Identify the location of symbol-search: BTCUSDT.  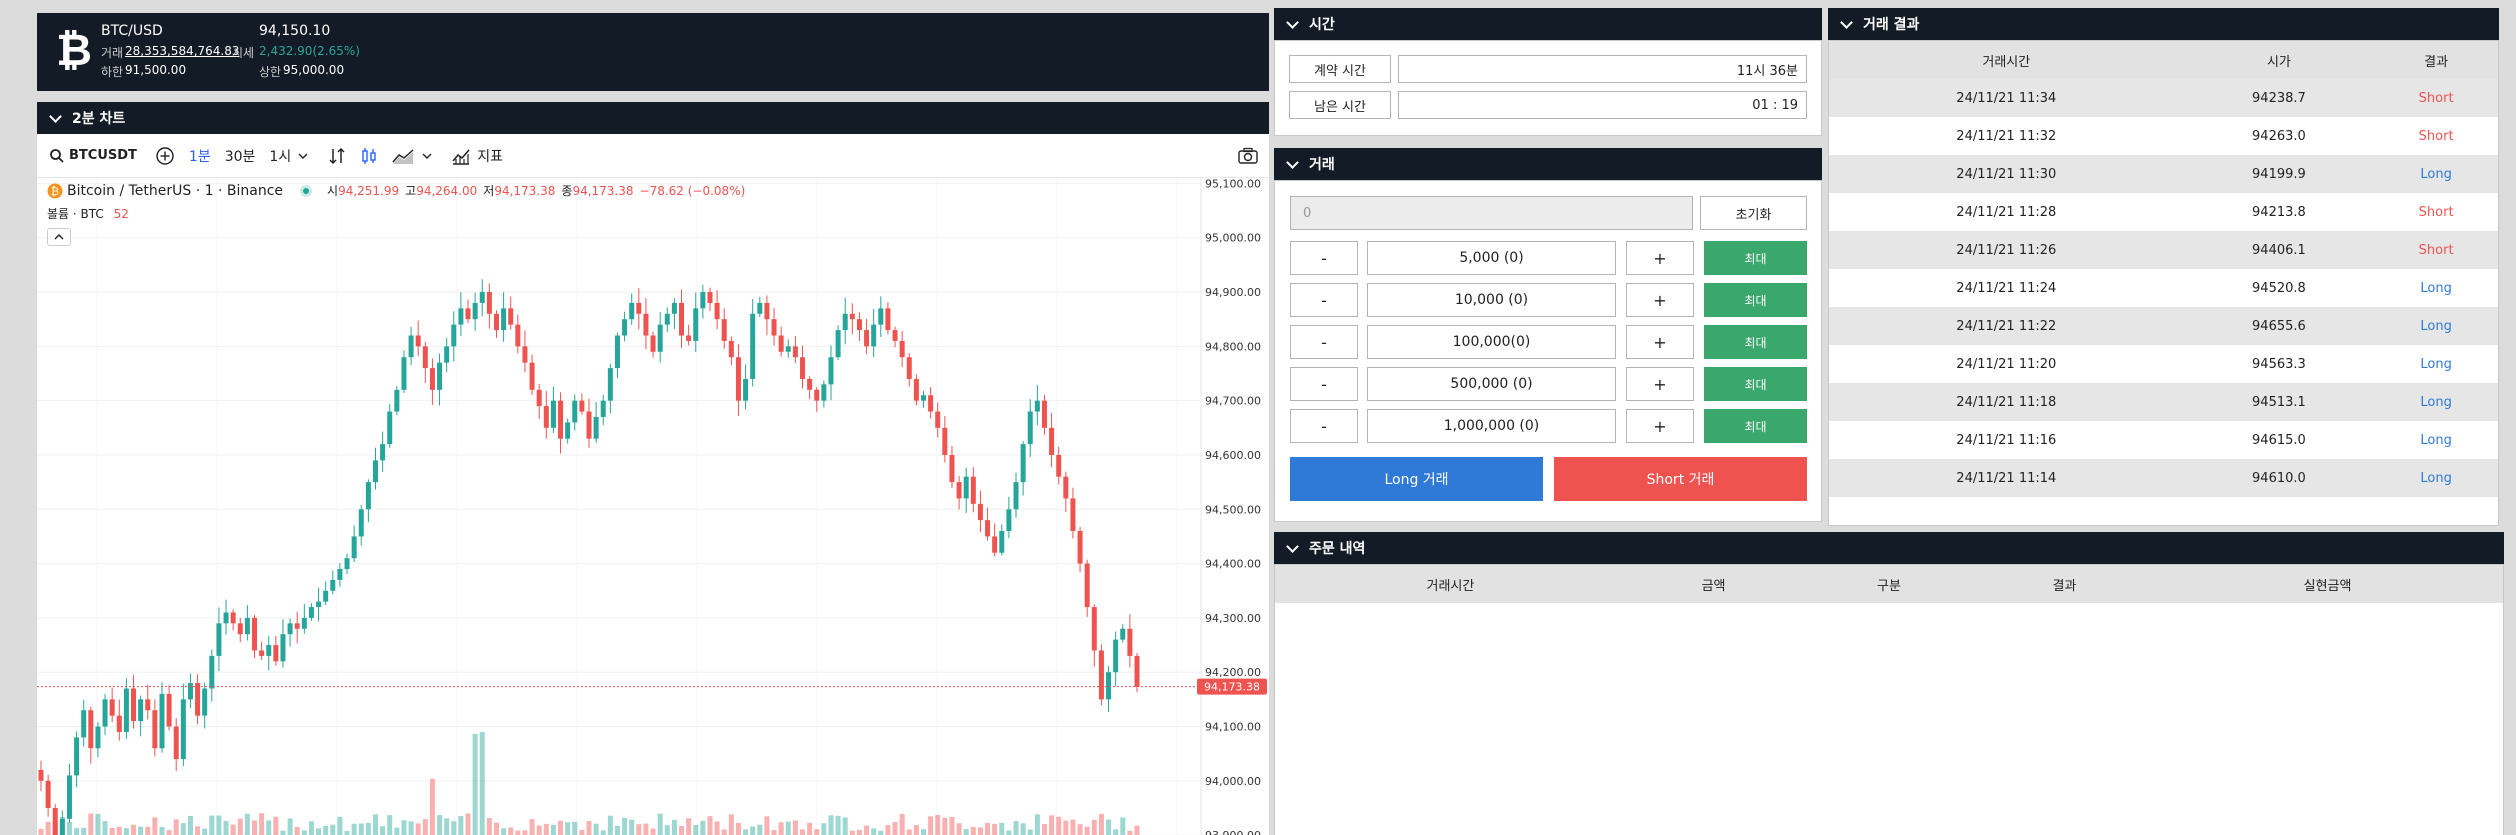
(93, 156).